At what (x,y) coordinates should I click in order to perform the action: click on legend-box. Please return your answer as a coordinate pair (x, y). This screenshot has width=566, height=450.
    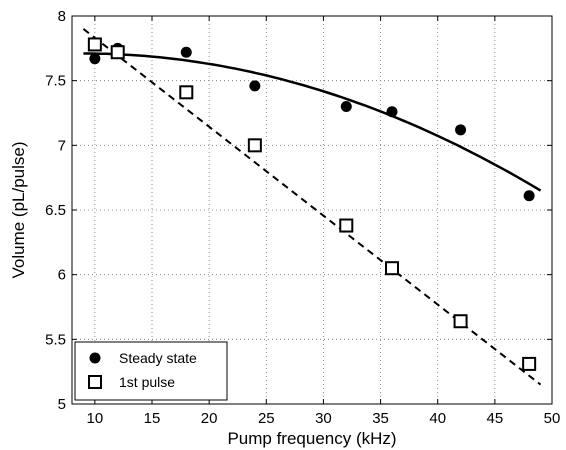
    Looking at the image, I should click on (151, 371).